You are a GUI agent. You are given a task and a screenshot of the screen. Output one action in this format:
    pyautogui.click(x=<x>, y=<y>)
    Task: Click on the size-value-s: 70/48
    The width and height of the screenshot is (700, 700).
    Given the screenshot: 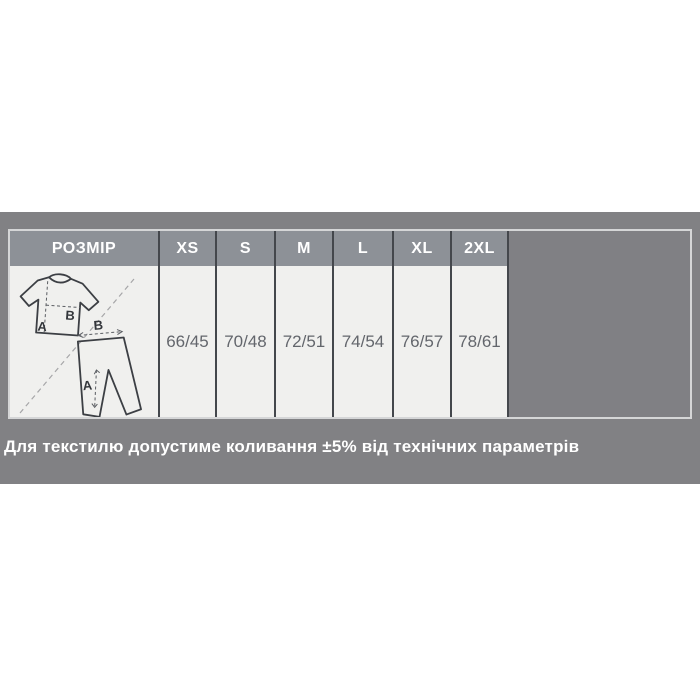 What is the action you would take?
    pyautogui.click(x=245, y=341)
    